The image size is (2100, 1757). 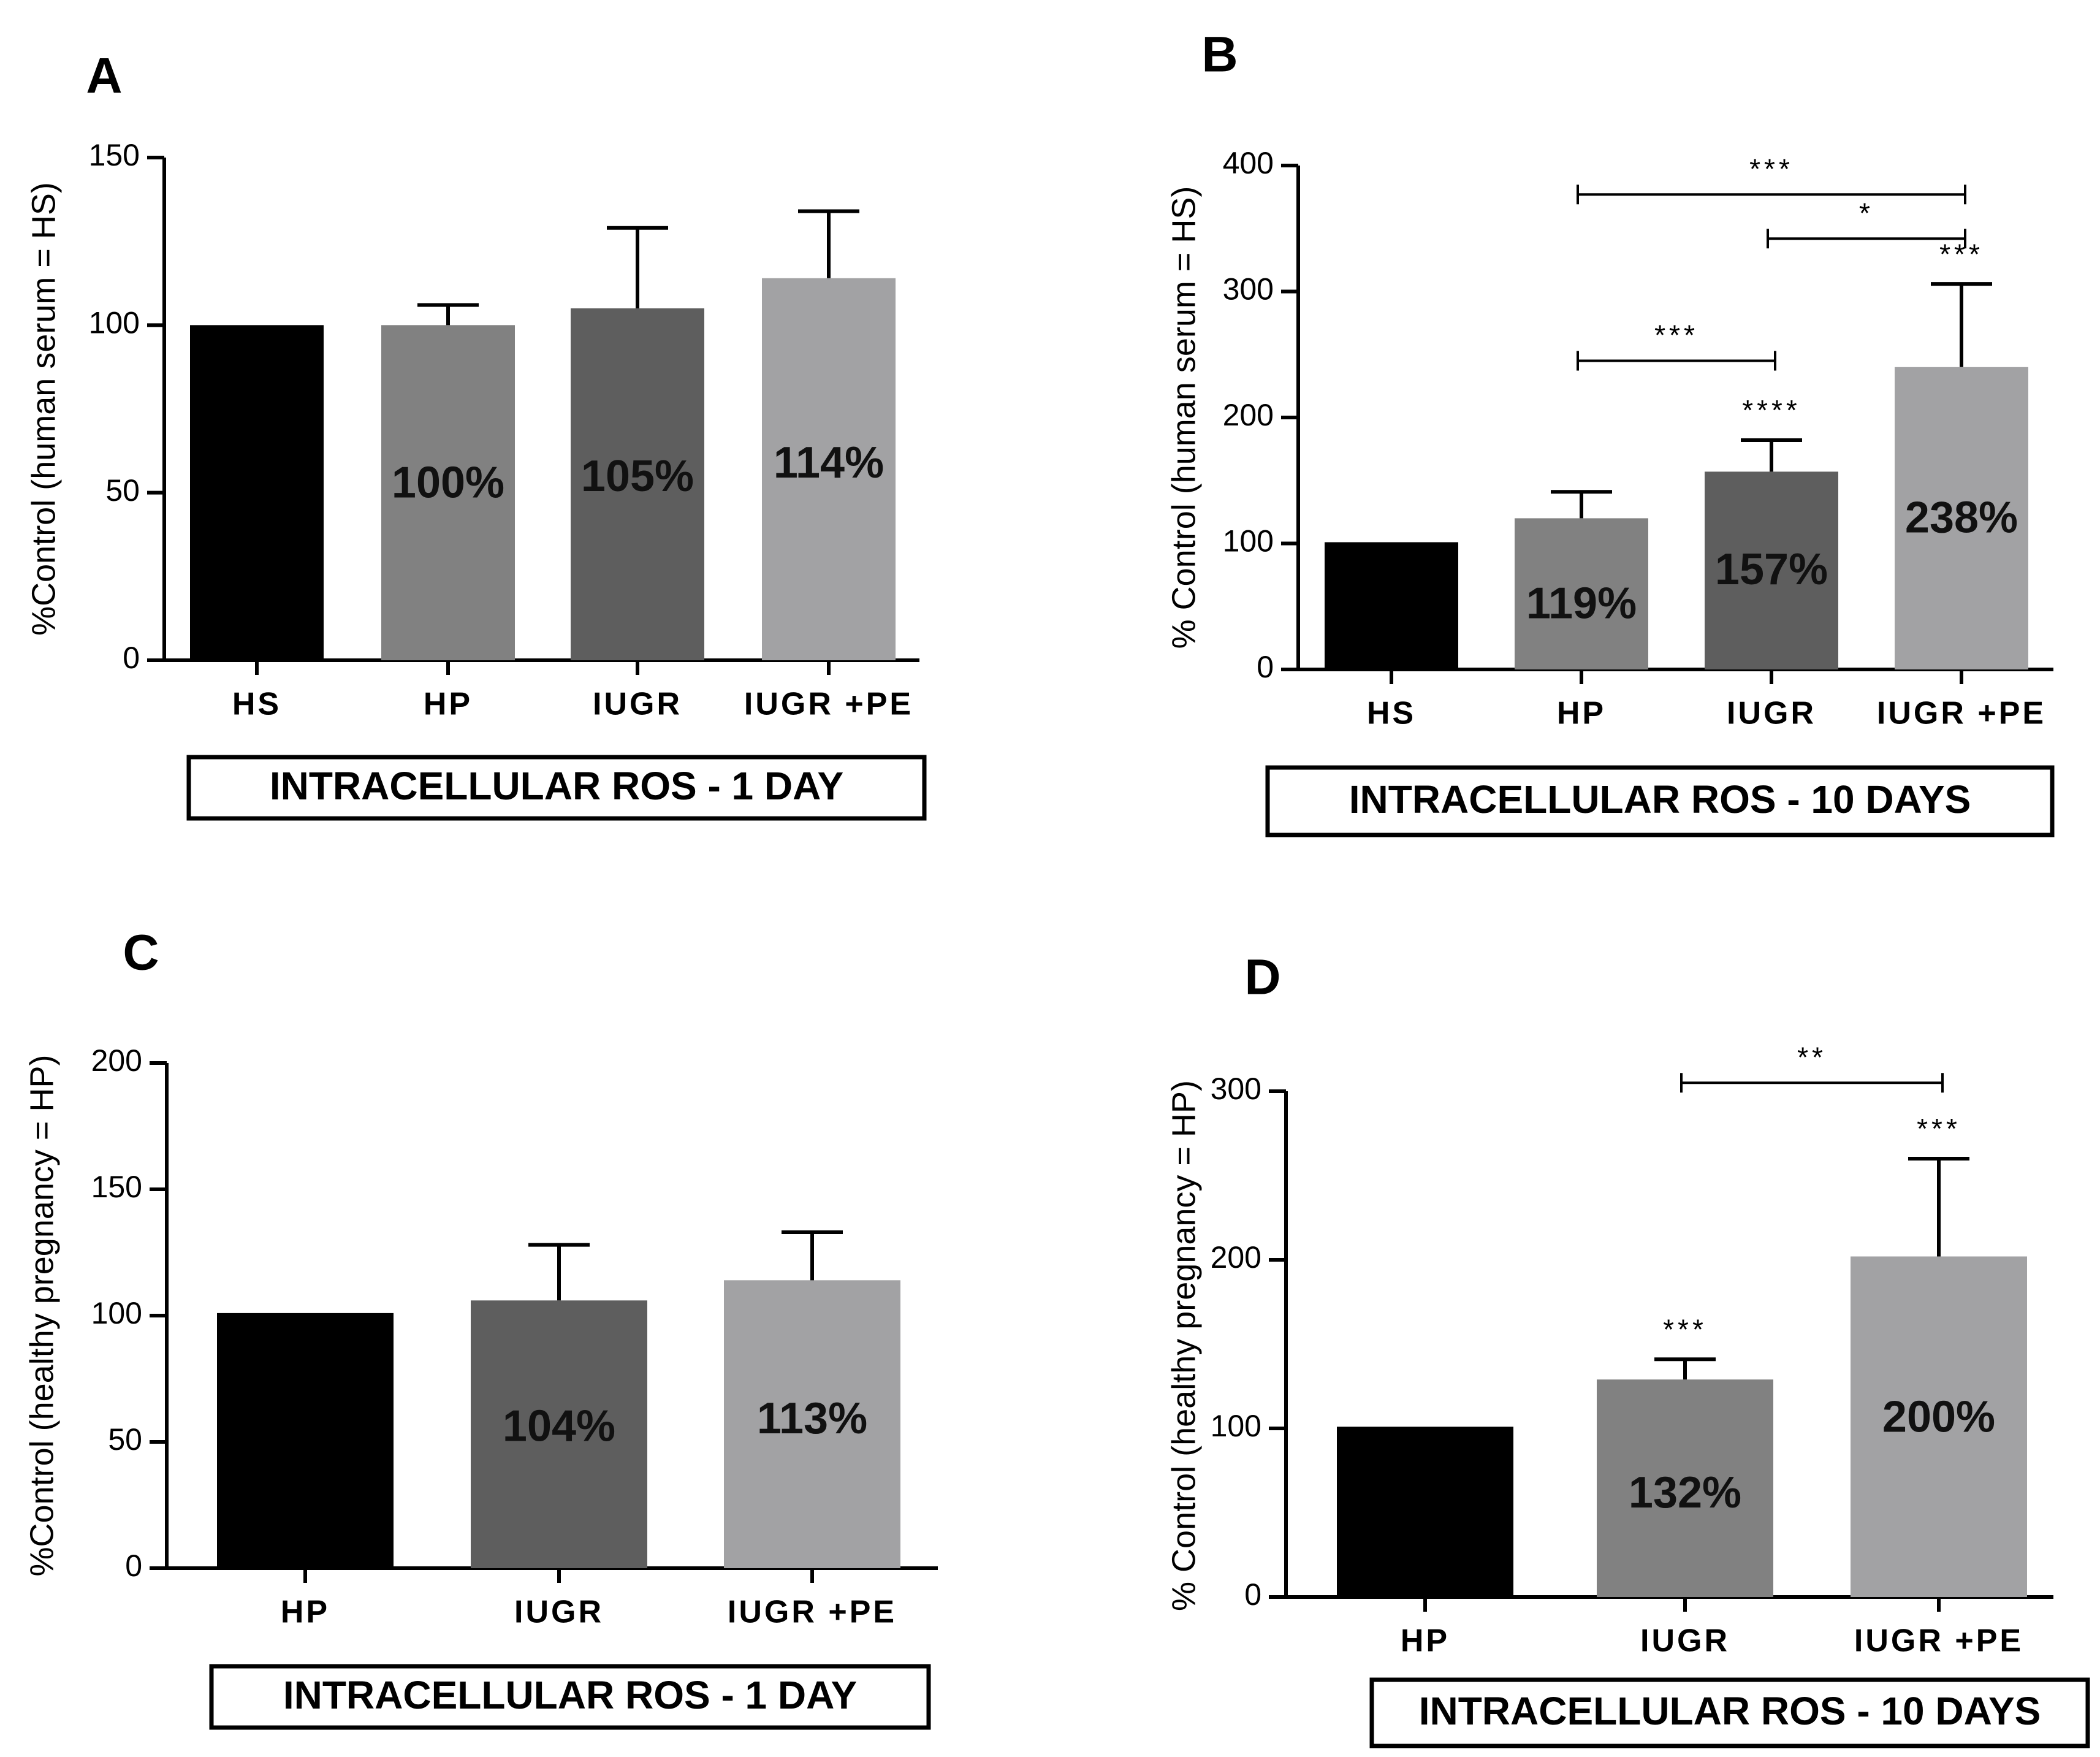 What do you see at coordinates (1248, 163) in the screenshot?
I see `y-tick-label: 400` at bounding box center [1248, 163].